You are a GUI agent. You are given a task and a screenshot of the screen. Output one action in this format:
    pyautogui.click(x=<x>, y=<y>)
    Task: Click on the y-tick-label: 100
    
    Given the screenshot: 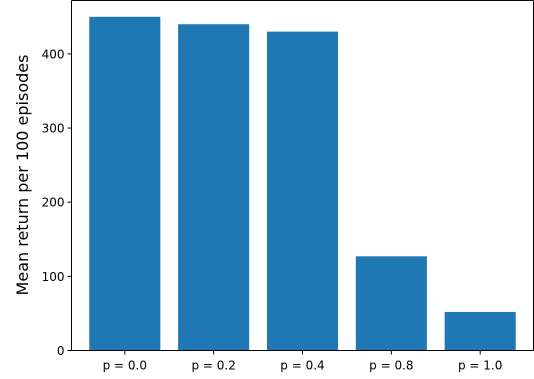 What is the action you would take?
    pyautogui.click(x=53, y=277)
    